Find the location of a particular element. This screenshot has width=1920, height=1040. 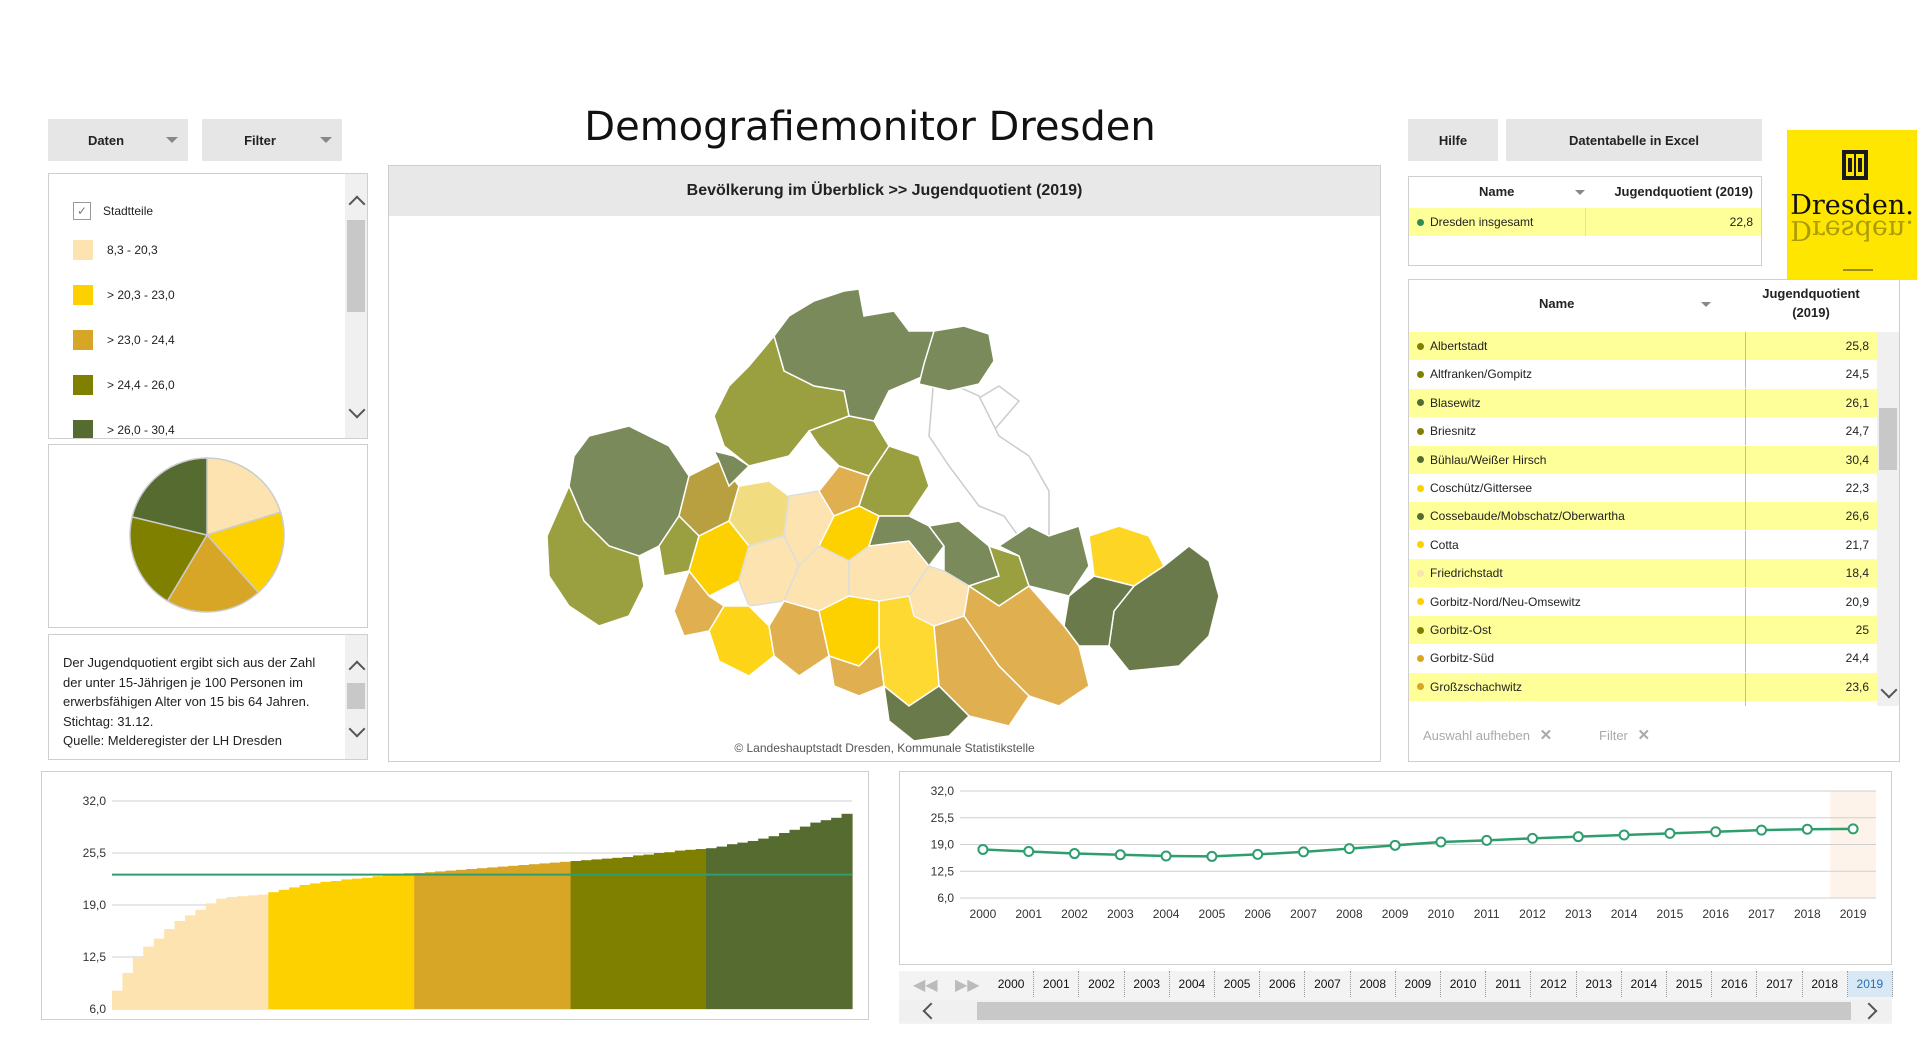

table-row: Großzschachwitz 23,6 is located at coordinates (1643, 686).